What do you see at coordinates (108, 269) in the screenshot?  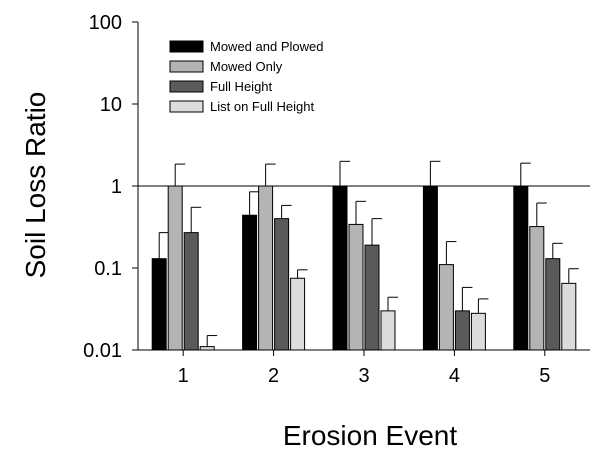 I see `y-tick-label: 0.1` at bounding box center [108, 269].